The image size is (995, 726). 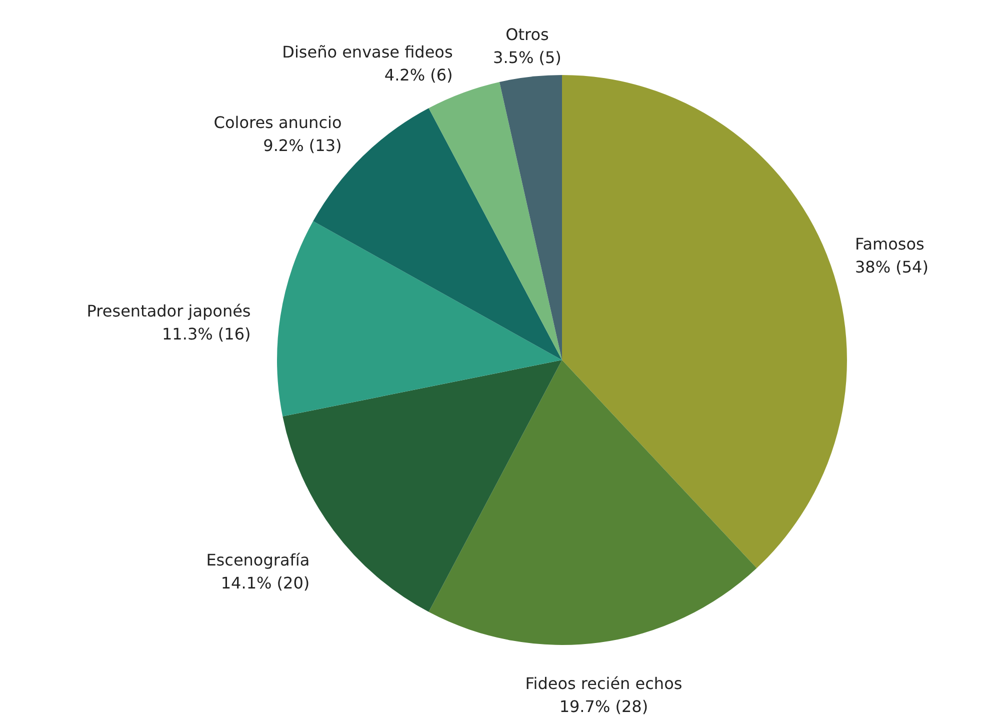 What do you see at coordinates (418, 75) in the screenshot?
I see `data-label: 4.2% (6)` at bounding box center [418, 75].